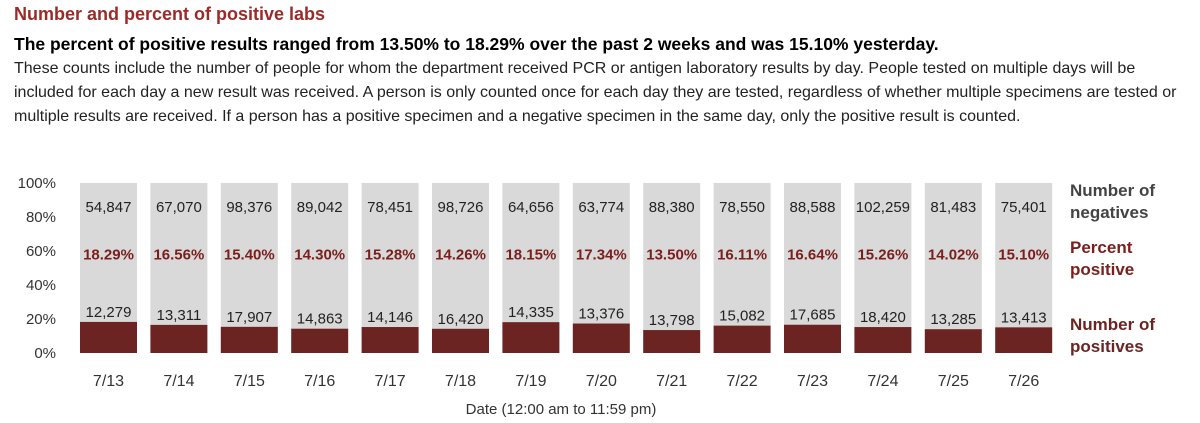 The width and height of the screenshot is (1200, 423). Describe the element at coordinates (601, 381) in the screenshot. I see `x-tick-label: 7/20` at that location.